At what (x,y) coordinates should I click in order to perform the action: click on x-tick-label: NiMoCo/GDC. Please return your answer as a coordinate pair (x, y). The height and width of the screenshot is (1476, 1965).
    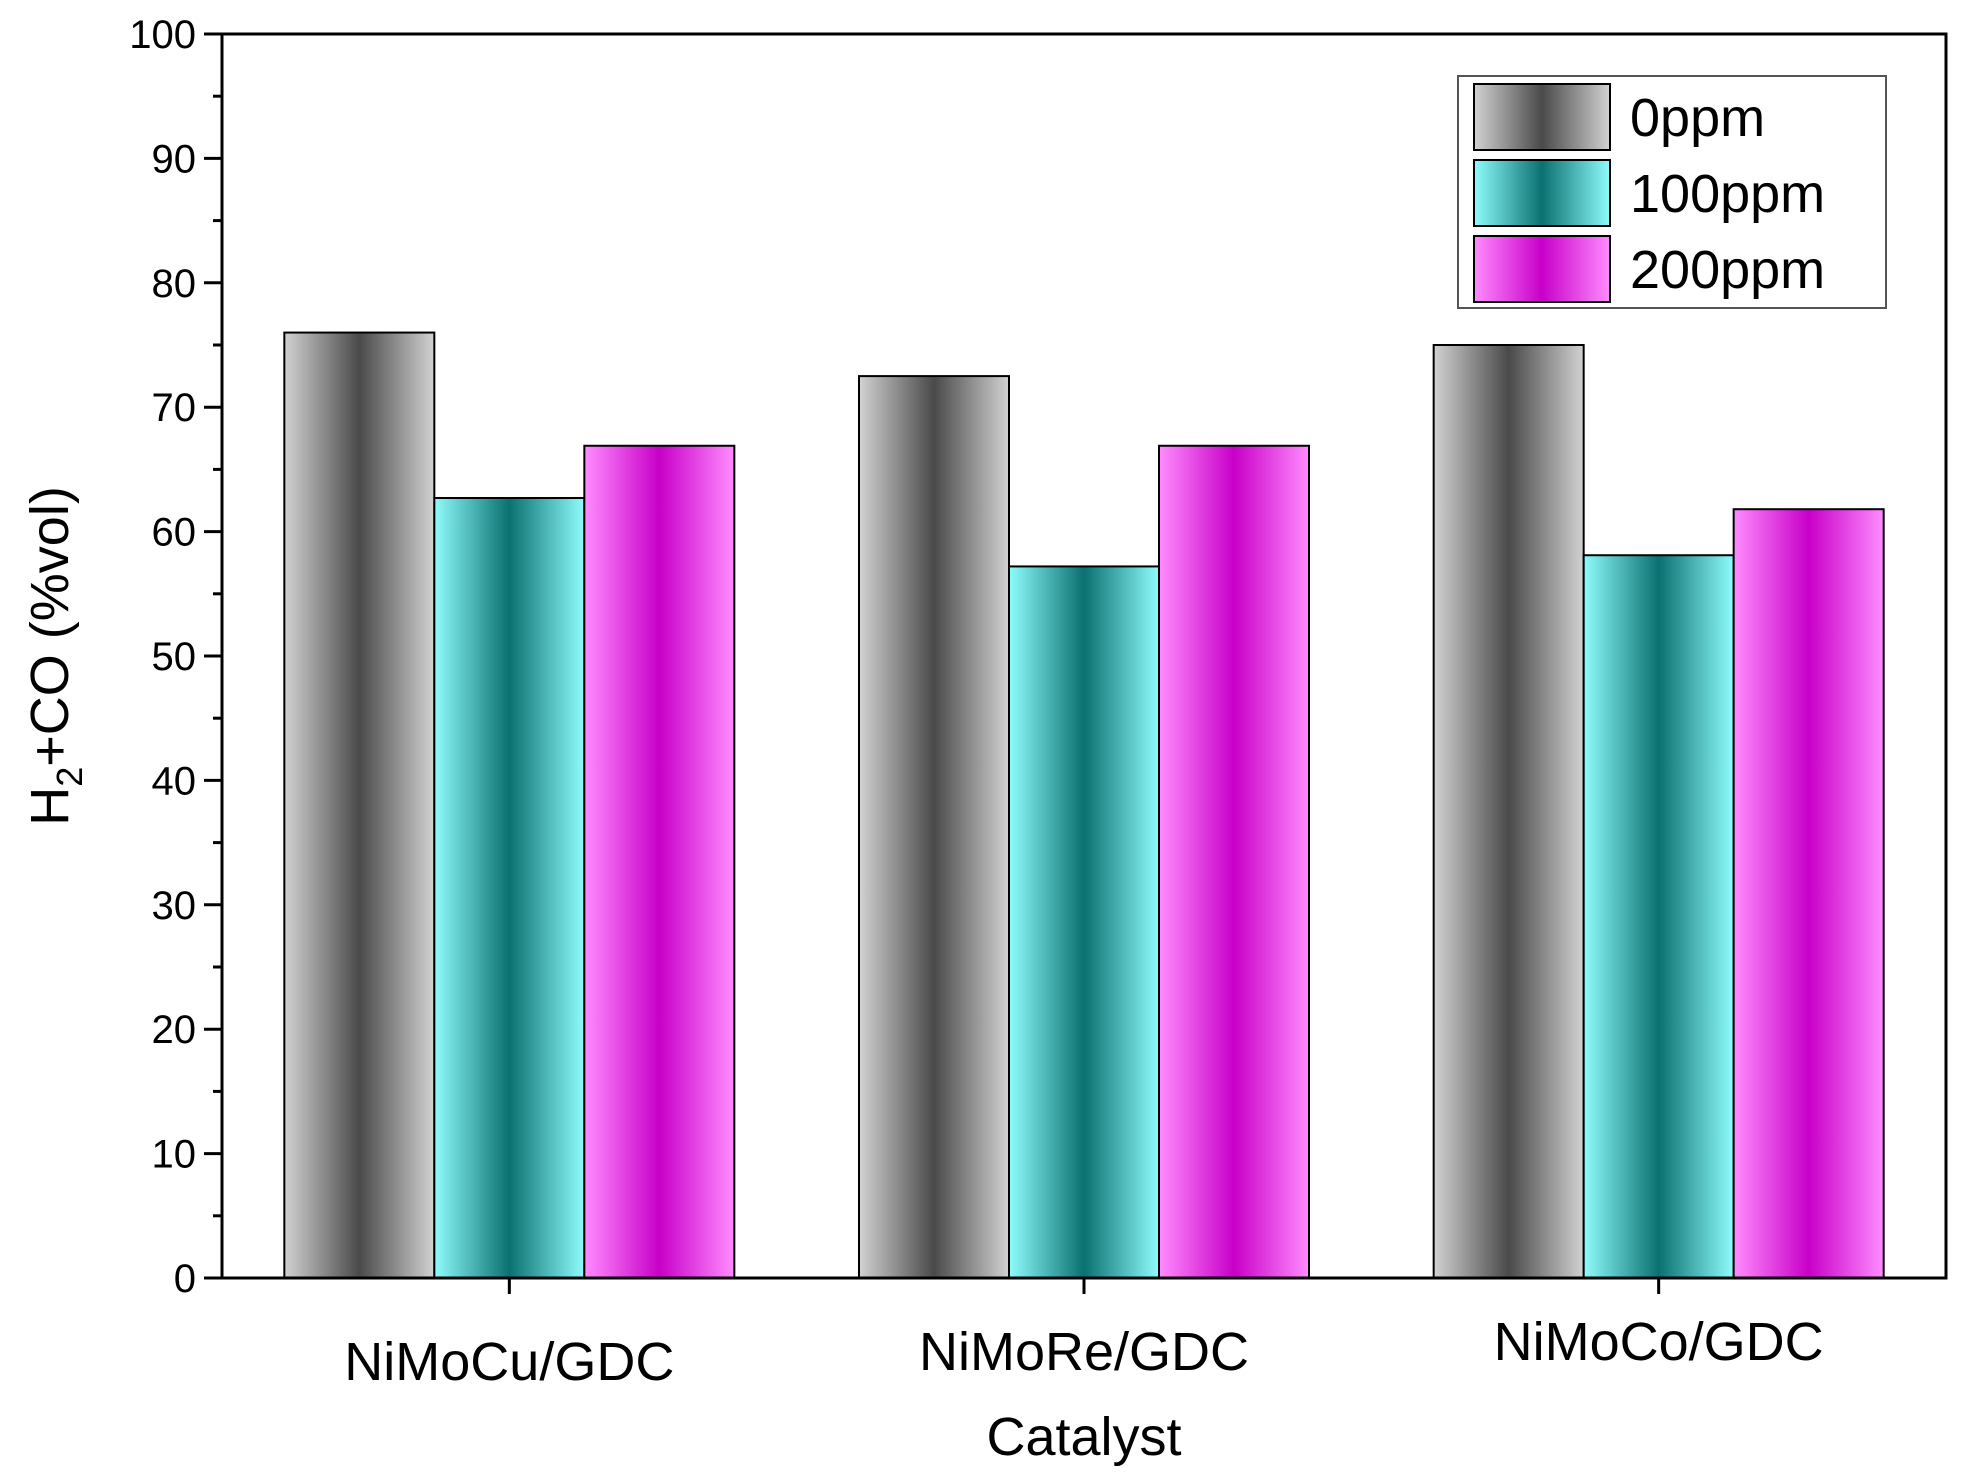
    Looking at the image, I should click on (1659, 1342).